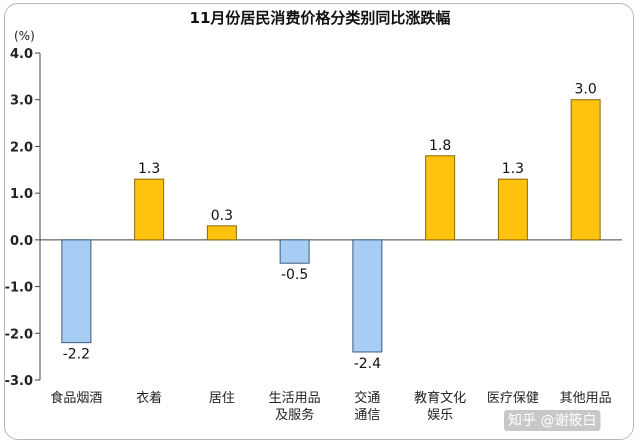 This screenshot has height=445, width=640. What do you see at coordinates (76, 355) in the screenshot?
I see `data-label: -2.2` at bounding box center [76, 355].